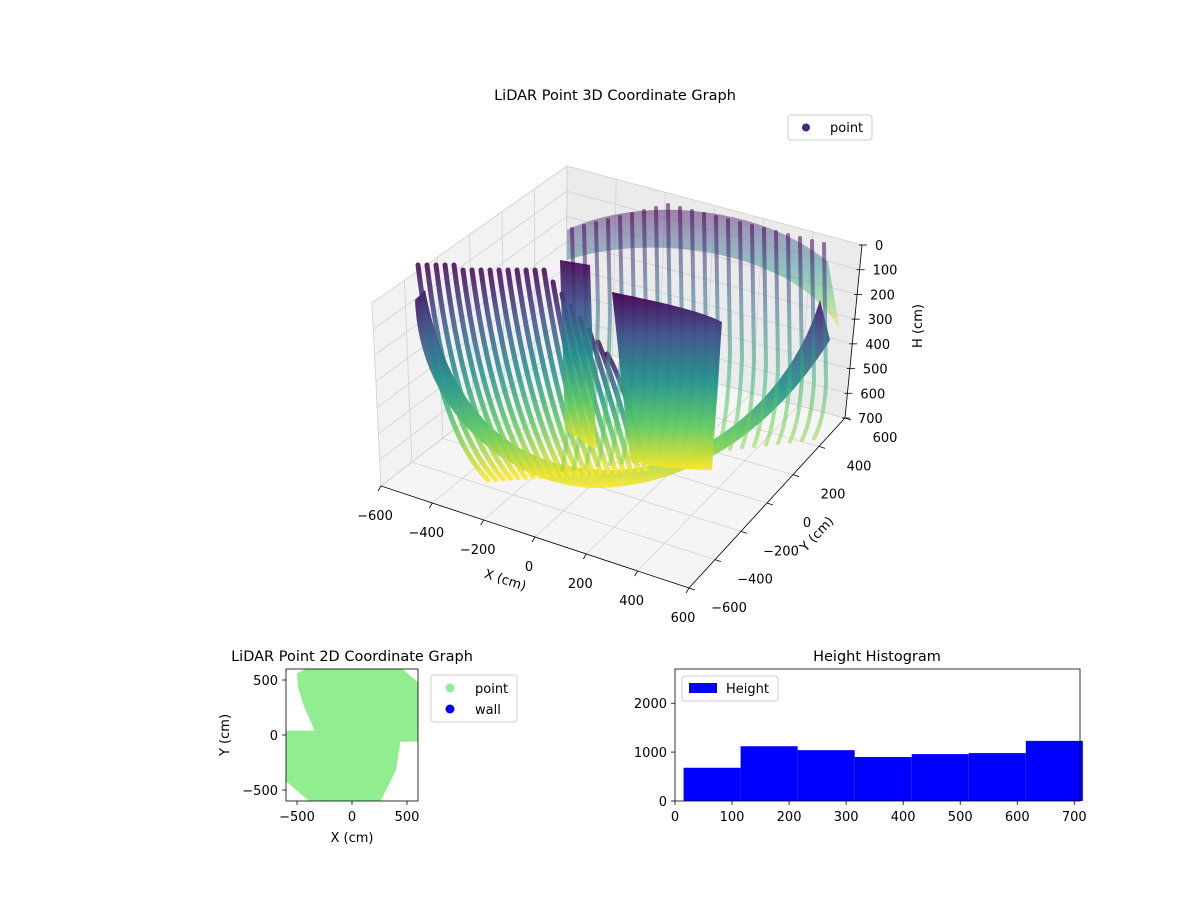 The height and width of the screenshot is (900, 1200). I want to click on chart-2d-ticks: −500 0 500 −500 0 500, so click(330, 749).